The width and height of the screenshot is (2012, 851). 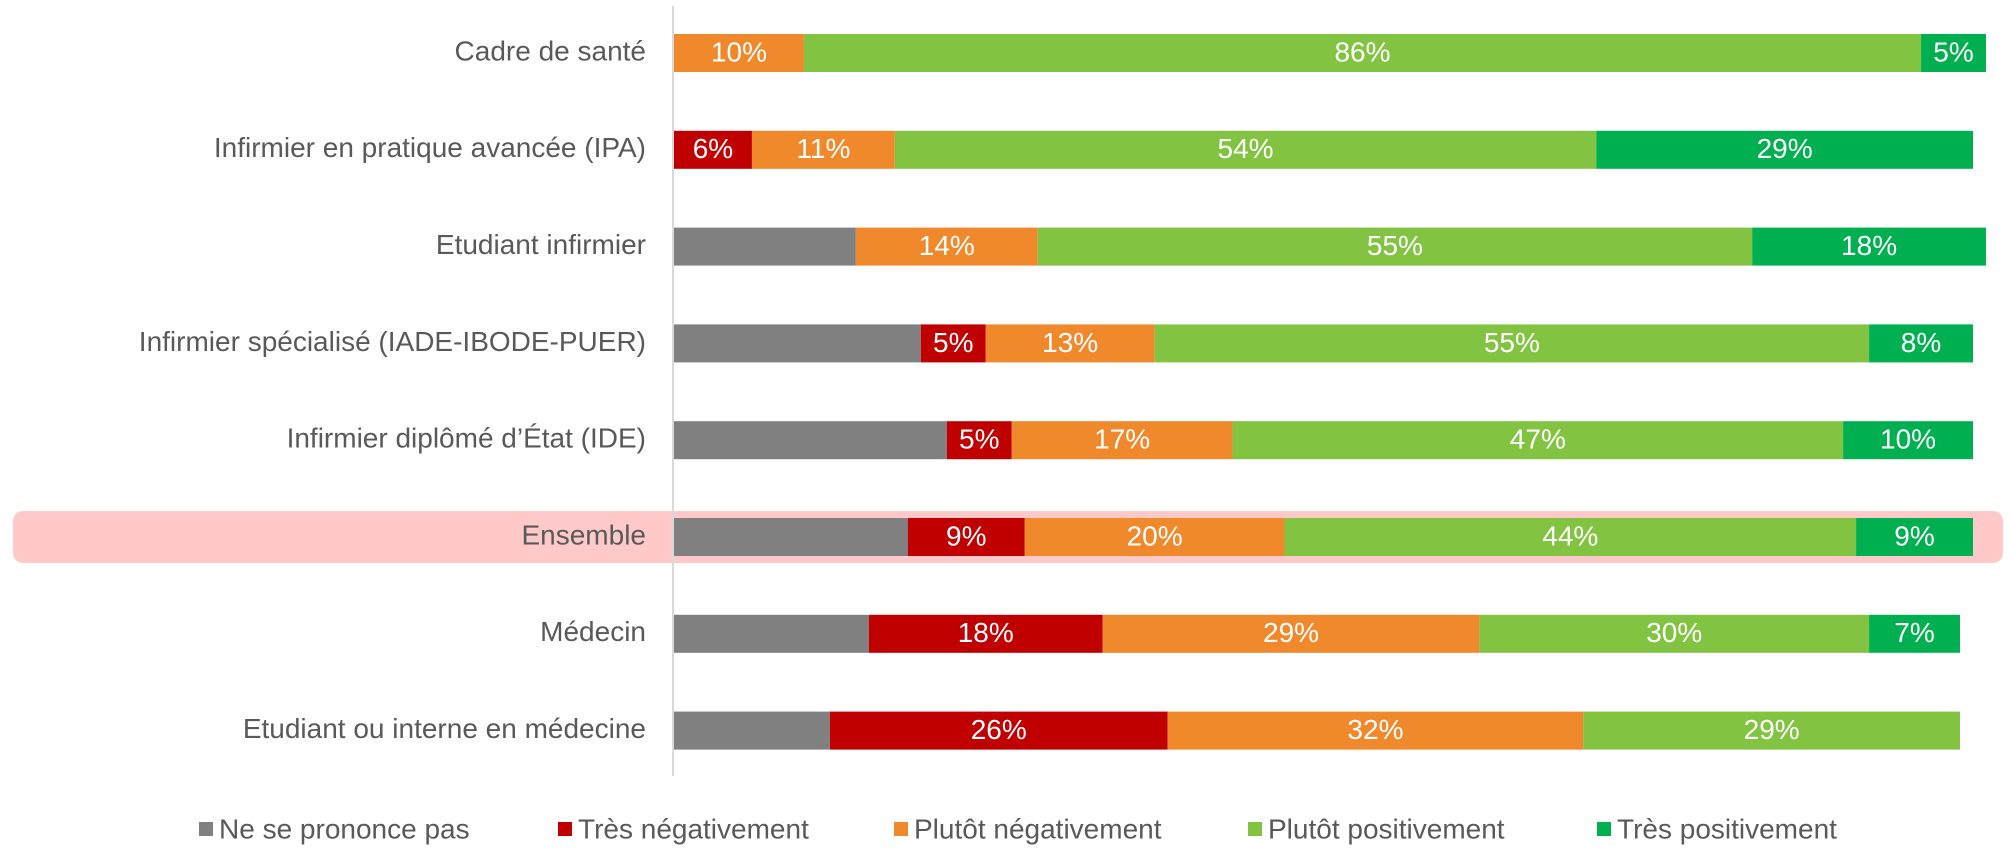 I want to click on data-label: 86%, so click(x=1362, y=51).